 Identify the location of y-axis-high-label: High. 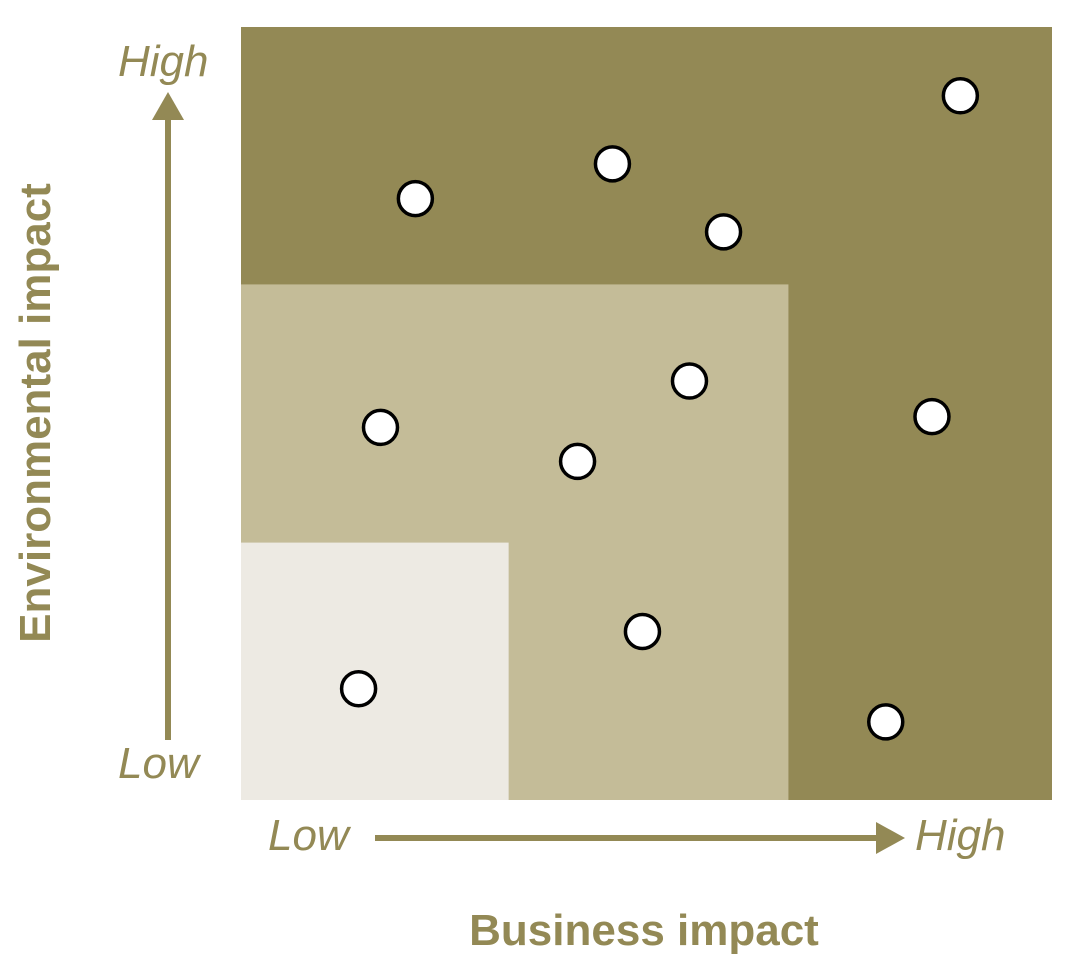
(163, 61).